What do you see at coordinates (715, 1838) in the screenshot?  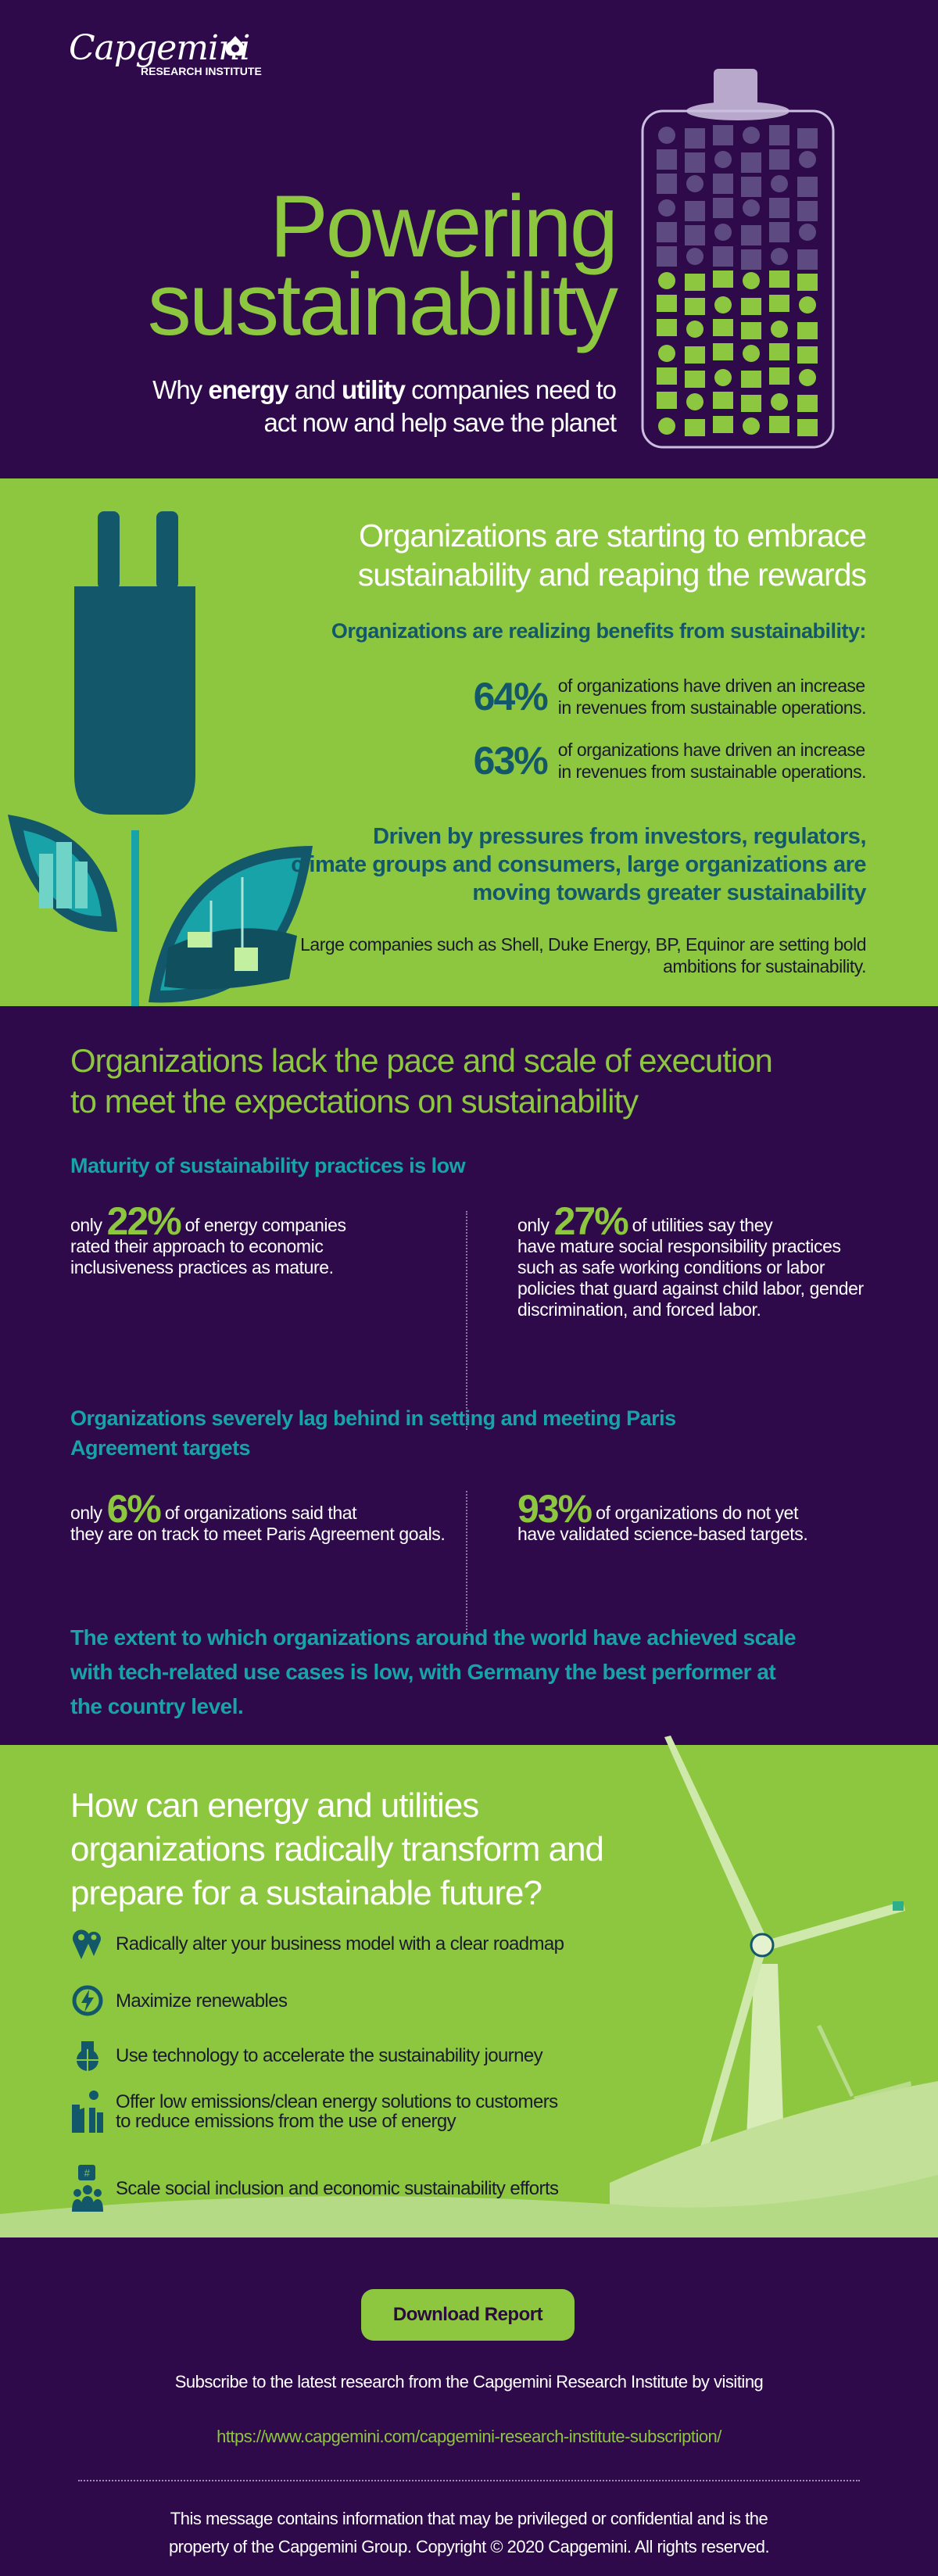 I see `turbine-blade` at bounding box center [715, 1838].